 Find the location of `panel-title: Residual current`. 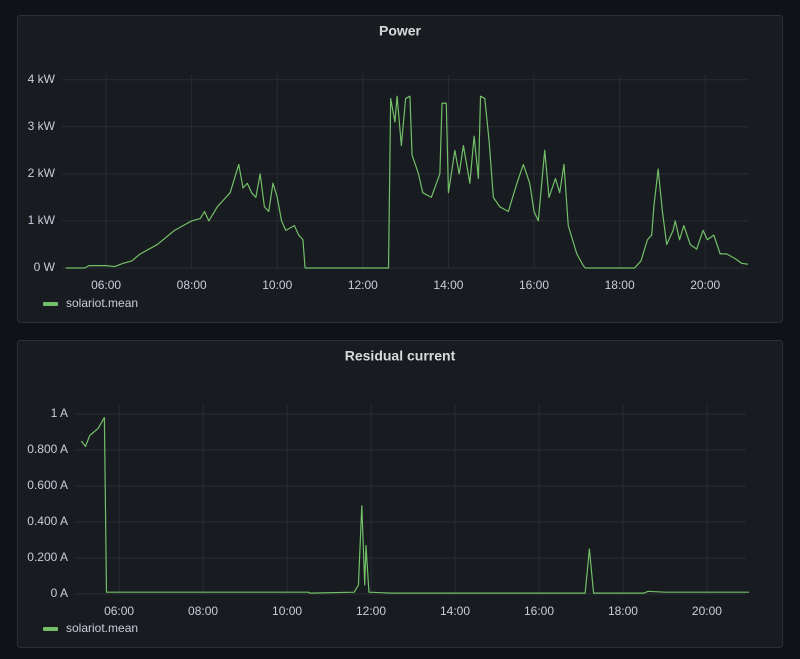

panel-title: Residual current is located at coordinates (400, 356).